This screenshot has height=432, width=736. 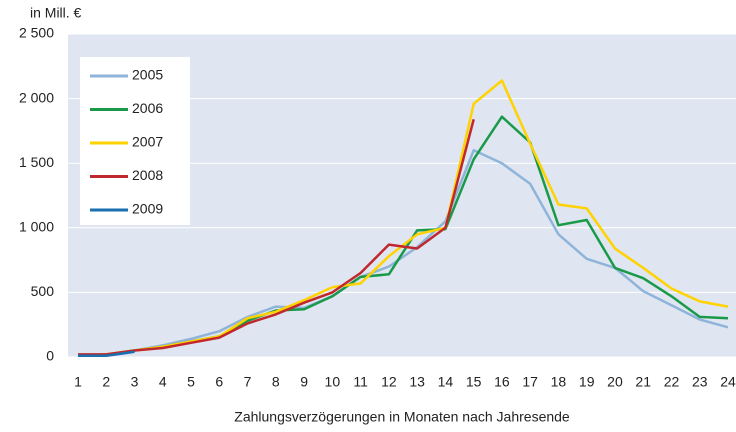 What do you see at coordinates (135, 382) in the screenshot?
I see `x-tick-label: 3` at bounding box center [135, 382].